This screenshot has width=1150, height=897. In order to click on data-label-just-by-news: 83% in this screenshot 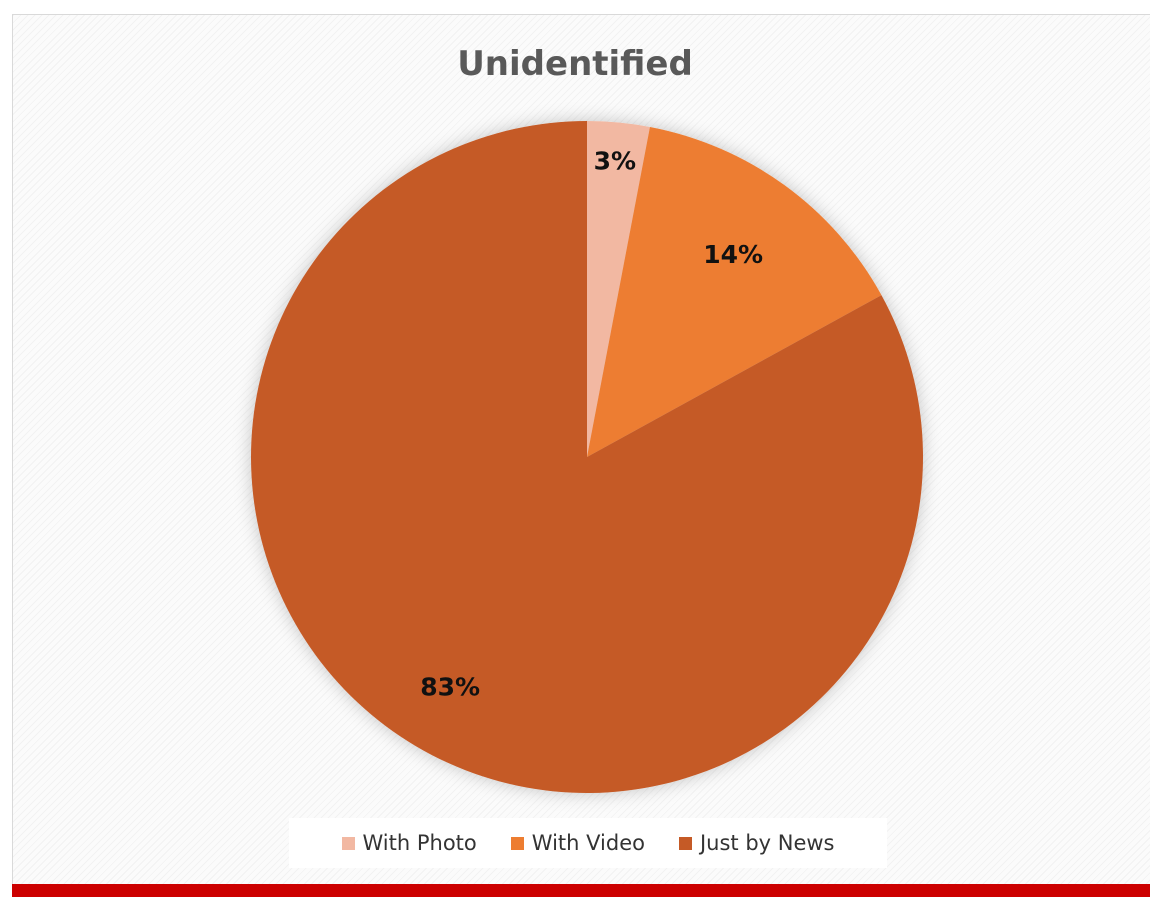, I will do `click(450, 686)`.